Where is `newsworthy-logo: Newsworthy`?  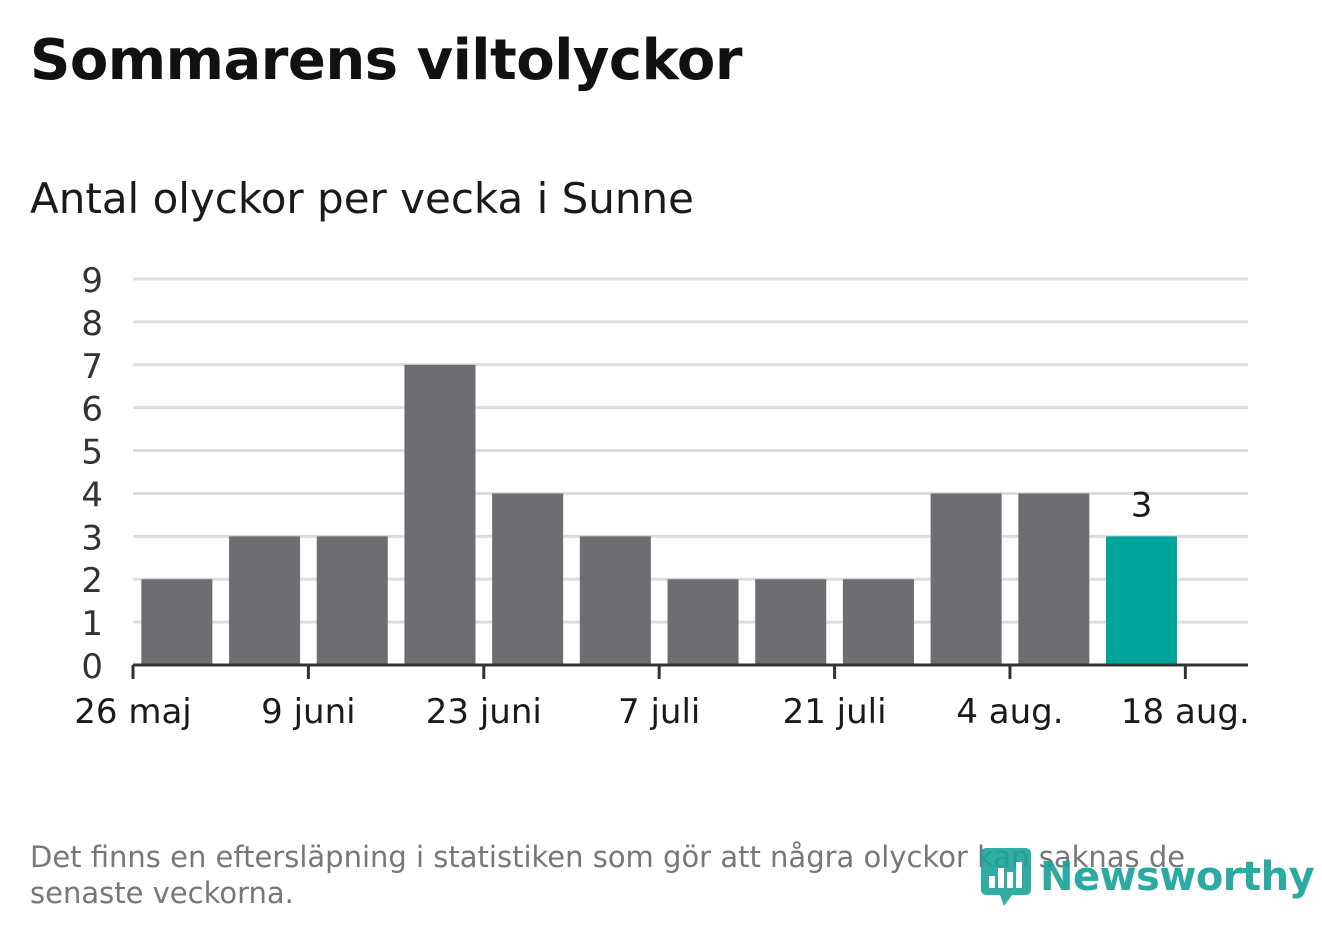 newsworthy-logo: Newsworthy is located at coordinates (1147, 877).